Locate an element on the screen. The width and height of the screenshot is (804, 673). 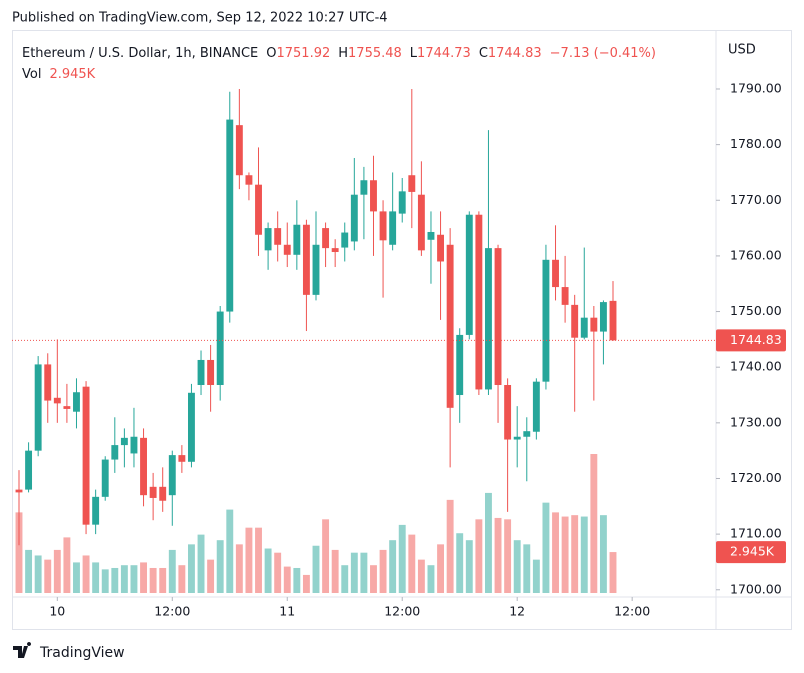
x-tick-label: 12:00 is located at coordinates (632, 611).